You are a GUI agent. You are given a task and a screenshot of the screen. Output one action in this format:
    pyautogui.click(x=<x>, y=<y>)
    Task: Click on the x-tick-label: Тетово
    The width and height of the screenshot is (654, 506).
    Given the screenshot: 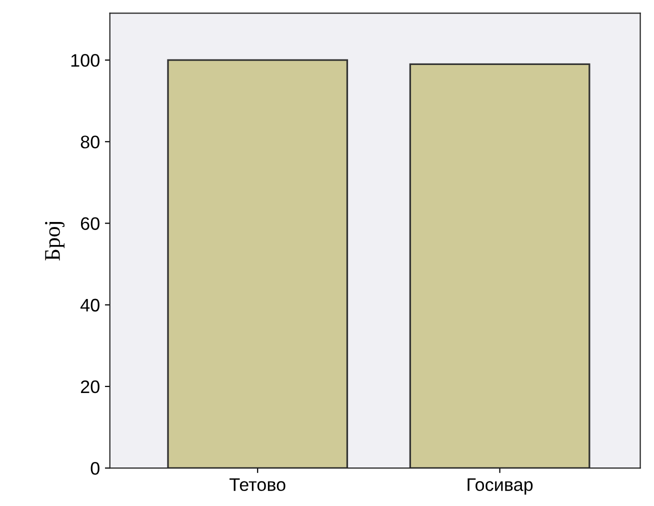 What is the action you would take?
    pyautogui.click(x=258, y=485)
    